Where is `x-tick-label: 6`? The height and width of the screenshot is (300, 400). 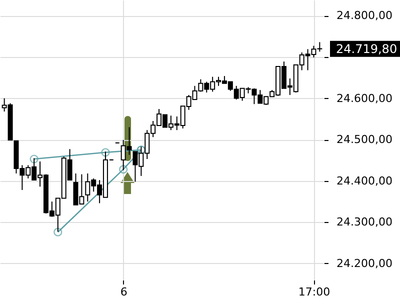 x-tick-label: 6 is located at coordinates (124, 292).